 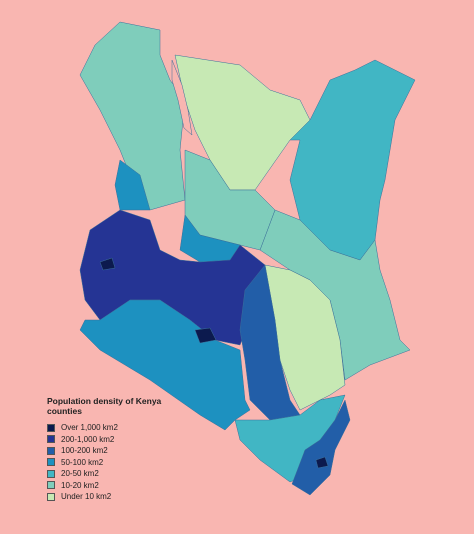 I want to click on legend-item: Under 10 km2, so click(x=112, y=497).